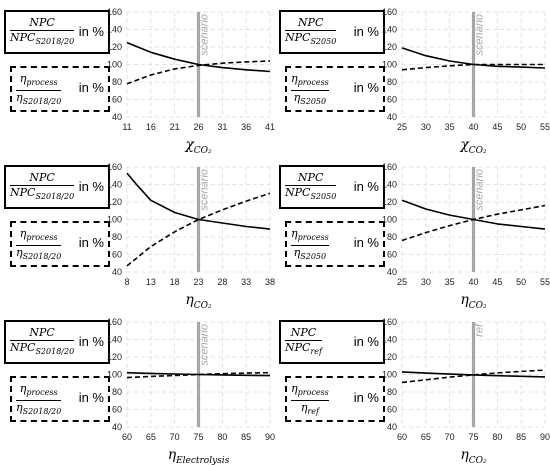 Image resolution: width=550 pixels, height=466 pixels. What do you see at coordinates (473, 282) in the screenshot?
I see `x-tick-label: 40` at bounding box center [473, 282].